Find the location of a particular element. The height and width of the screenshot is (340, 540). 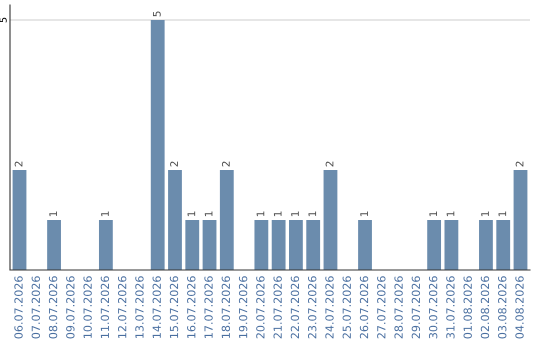

x-tick-label: 24.07.2026 is located at coordinates (329, 307).